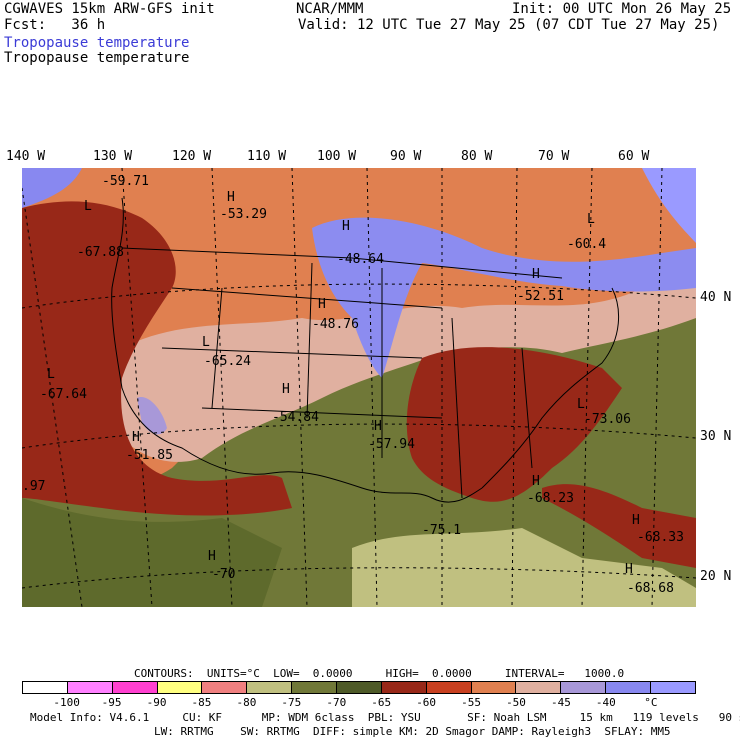  I want to click on color-scale-label: -95, so click(111, 702).